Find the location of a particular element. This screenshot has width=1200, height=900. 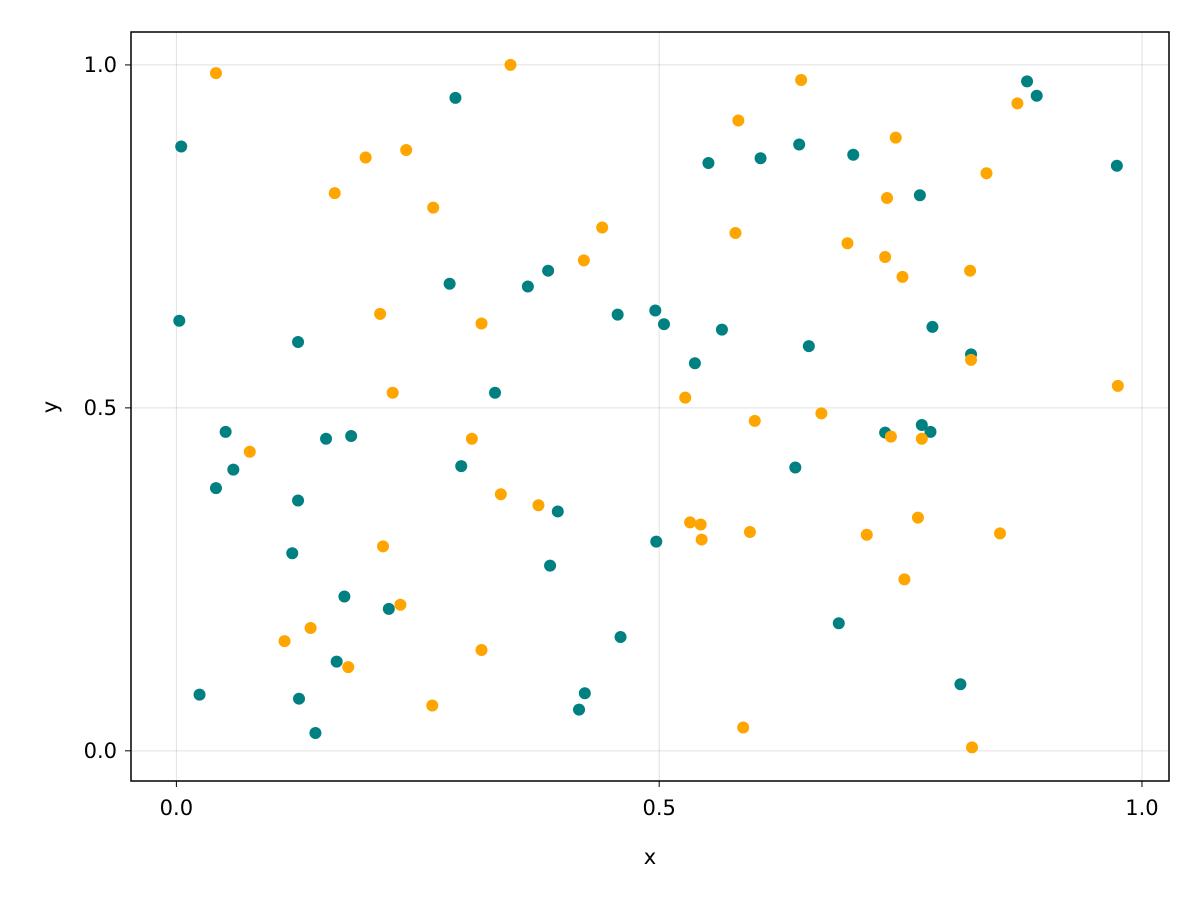

x-tick-label: 1.0 is located at coordinates (1141, 808).